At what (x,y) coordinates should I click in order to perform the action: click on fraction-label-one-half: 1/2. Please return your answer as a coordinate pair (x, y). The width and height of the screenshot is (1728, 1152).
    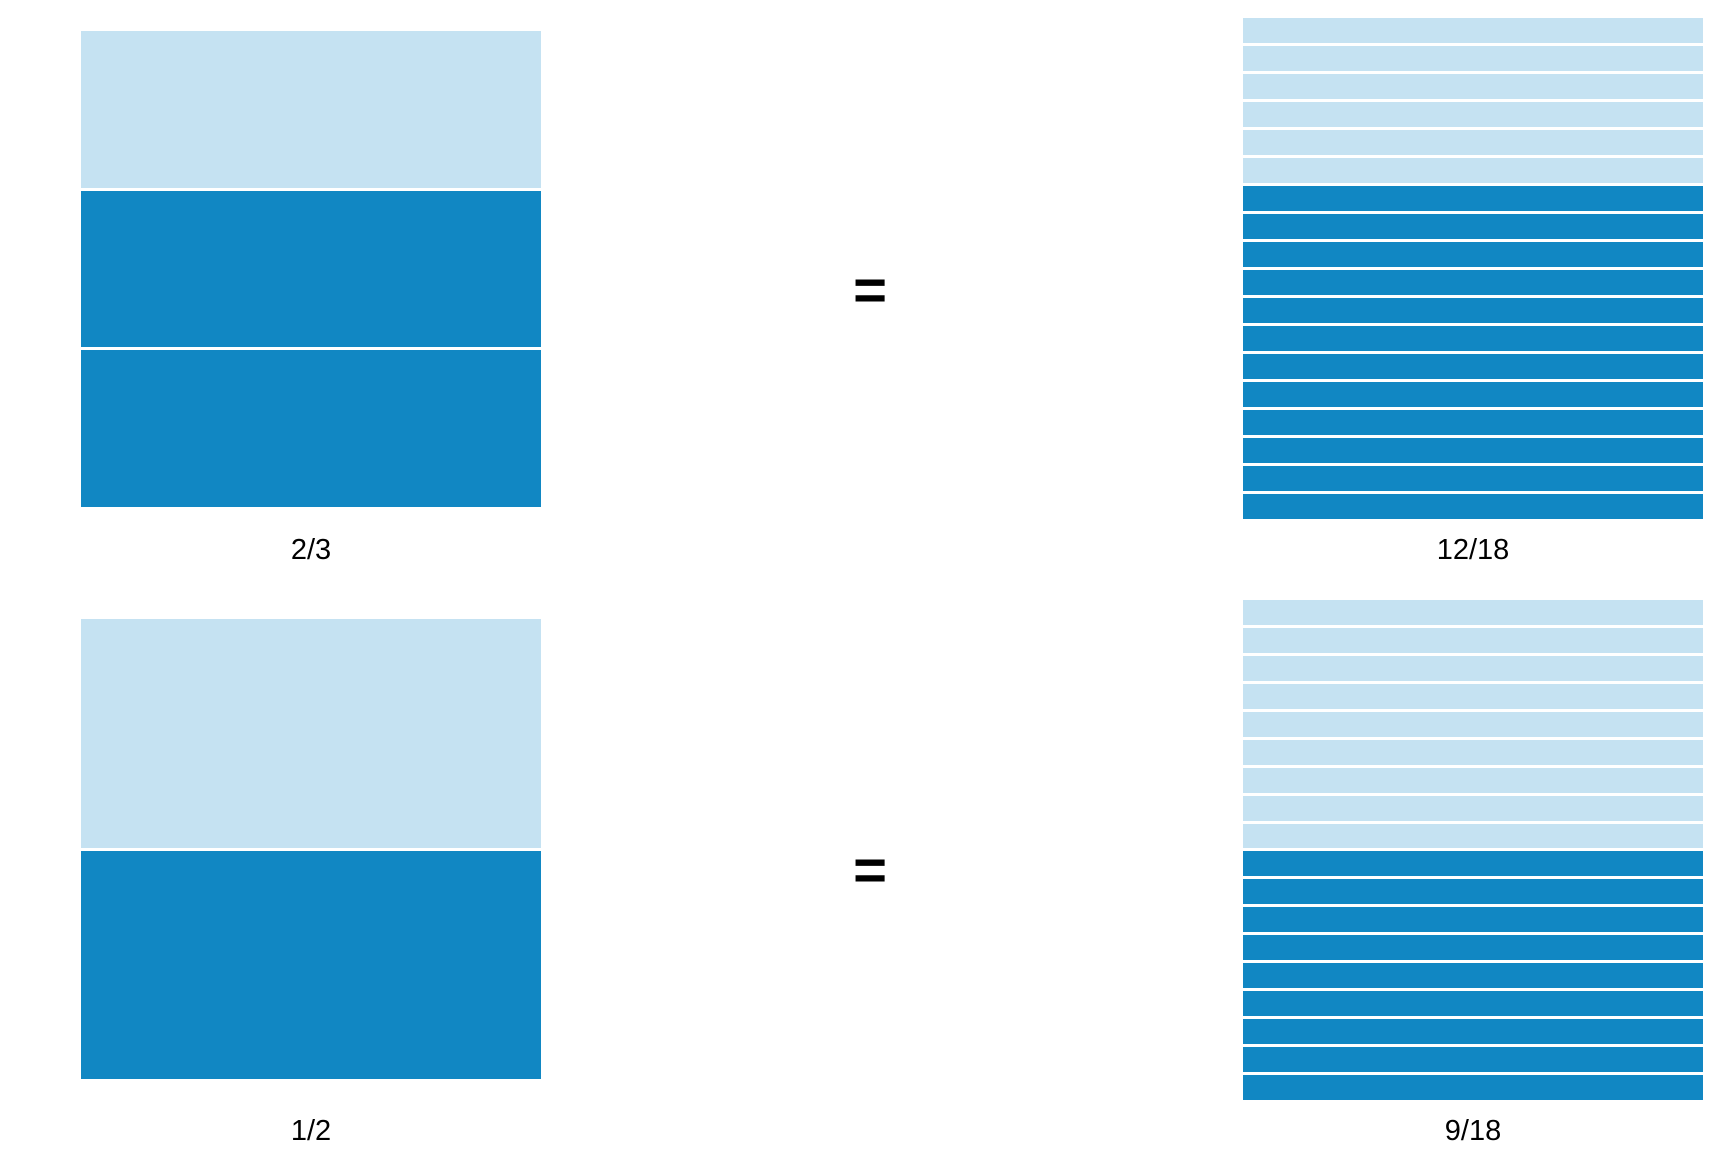
    Looking at the image, I should click on (311, 1131).